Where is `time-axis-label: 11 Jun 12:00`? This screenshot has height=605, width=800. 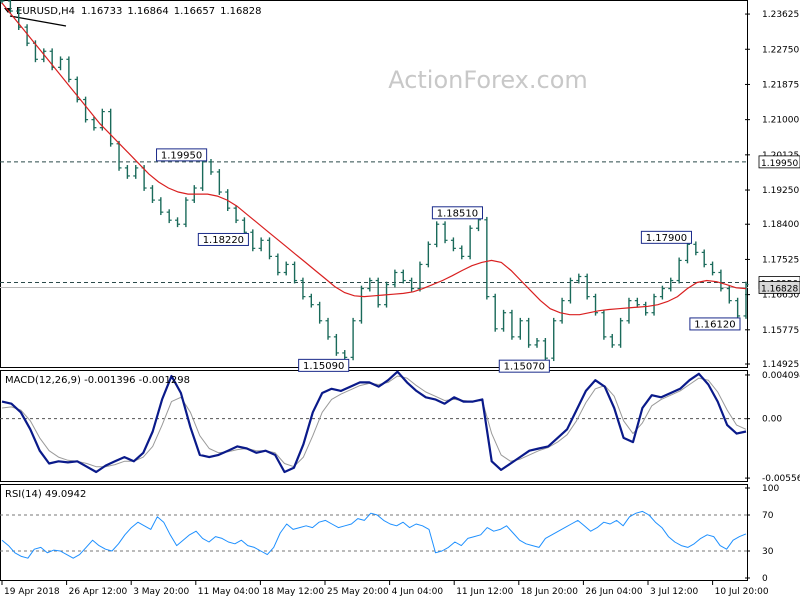 time-axis-label: 11 Jun 12:00 is located at coordinates (484, 592).